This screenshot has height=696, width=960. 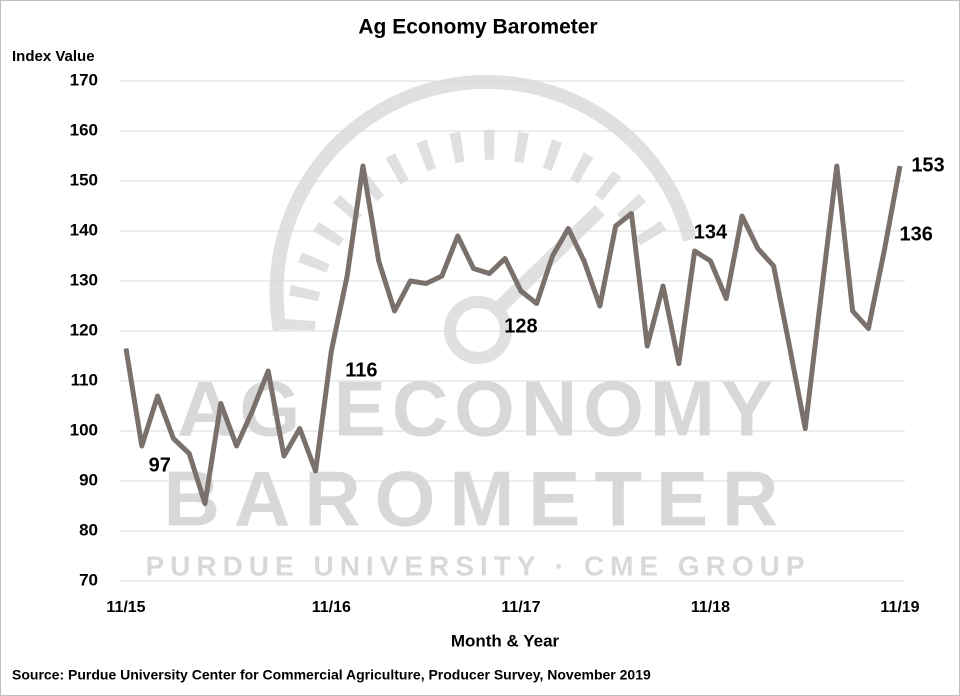 What do you see at coordinates (84, 379) in the screenshot?
I see `y-tick-label: 110` at bounding box center [84, 379].